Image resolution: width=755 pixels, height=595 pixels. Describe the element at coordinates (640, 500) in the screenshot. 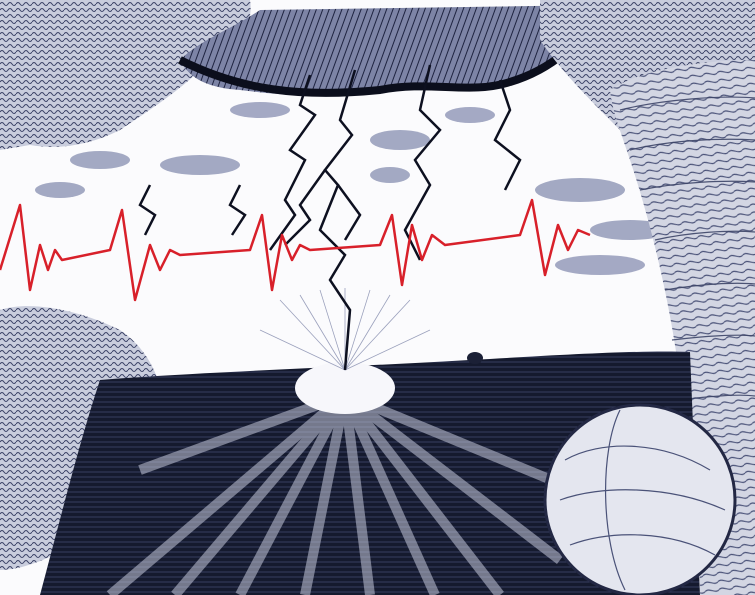

I see `globe` at that location.